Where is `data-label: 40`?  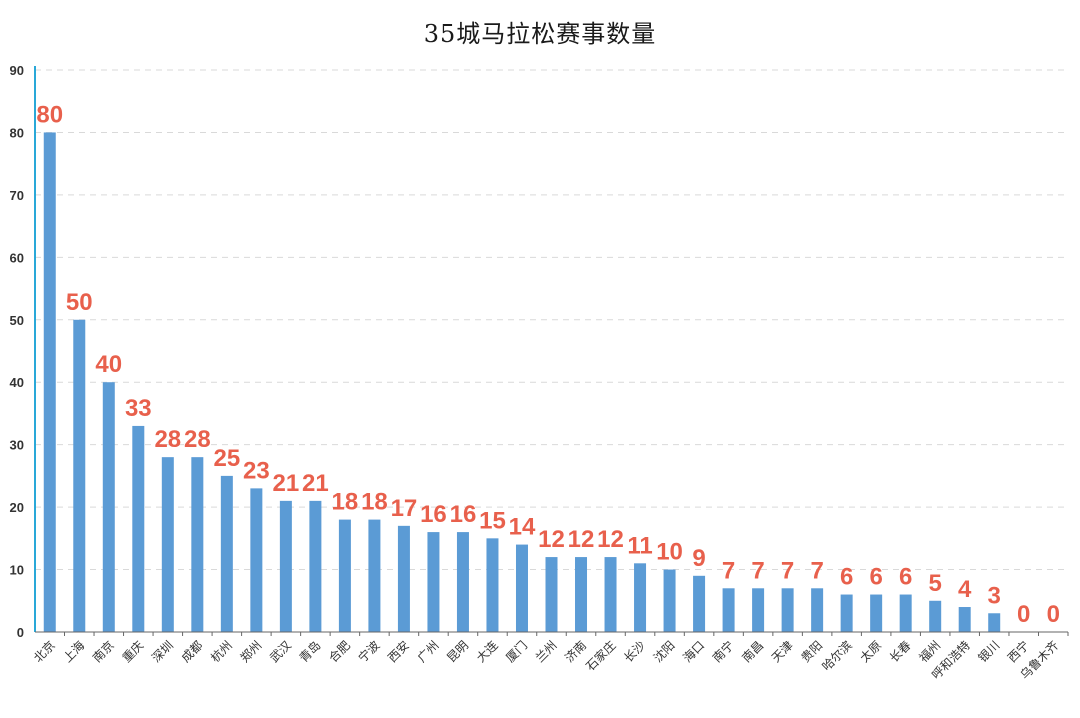
data-label: 40 is located at coordinates (108, 364).